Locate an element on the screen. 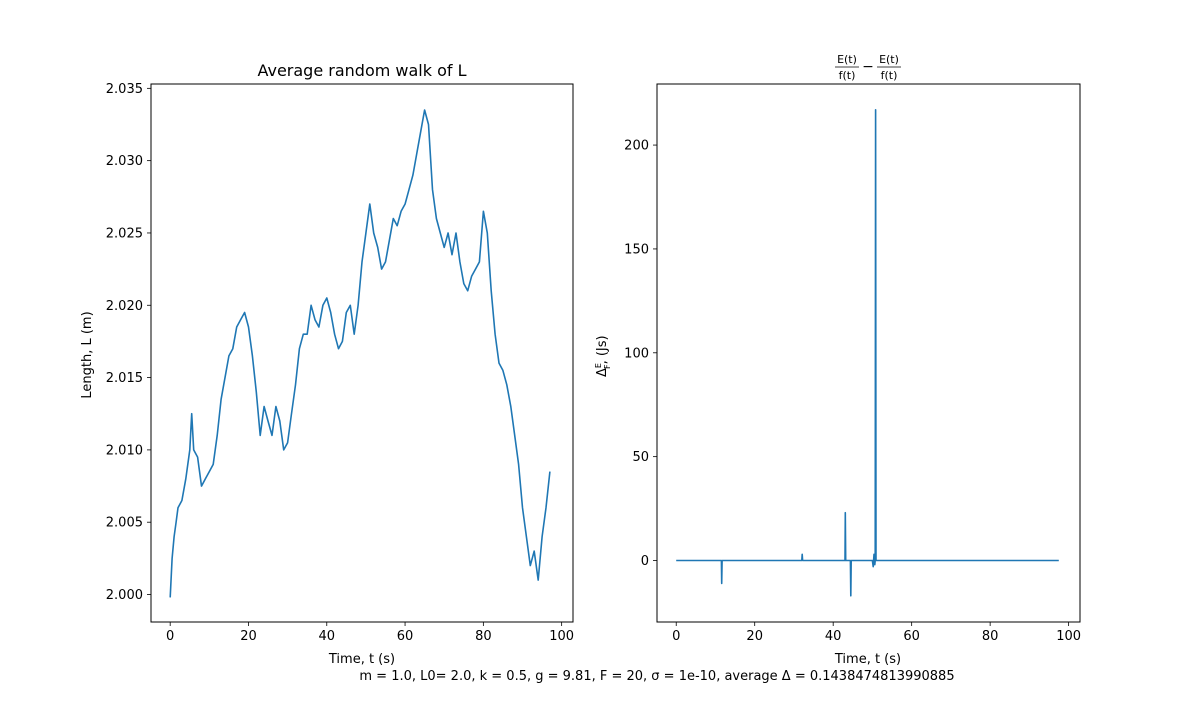 Image resolution: width=1200 pixels, height=704 pixels. right-x-axis-label: Time, t (s) is located at coordinates (867, 659).